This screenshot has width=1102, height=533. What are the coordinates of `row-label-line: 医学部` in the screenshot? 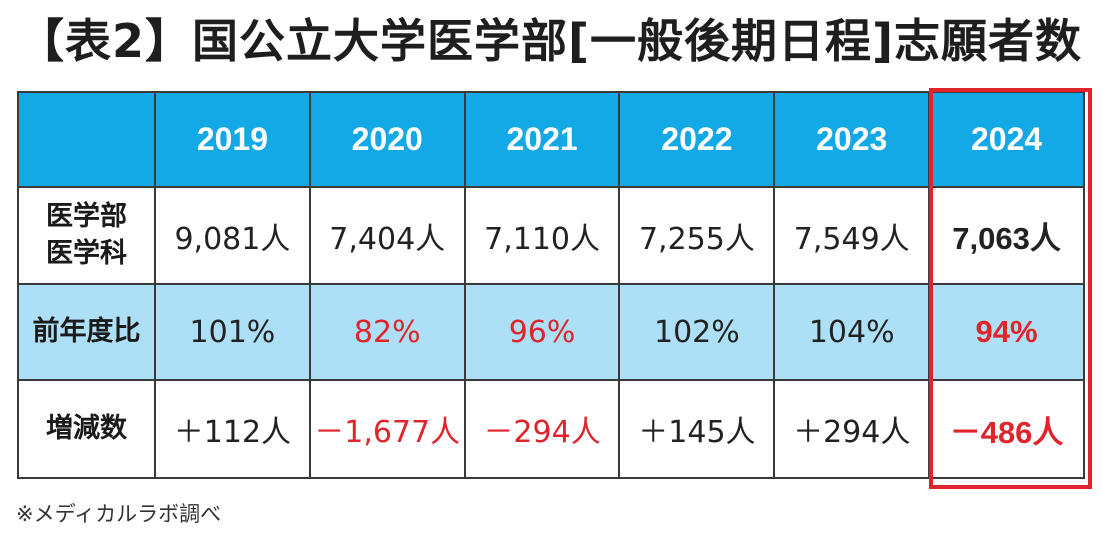 It's located at (86, 217).